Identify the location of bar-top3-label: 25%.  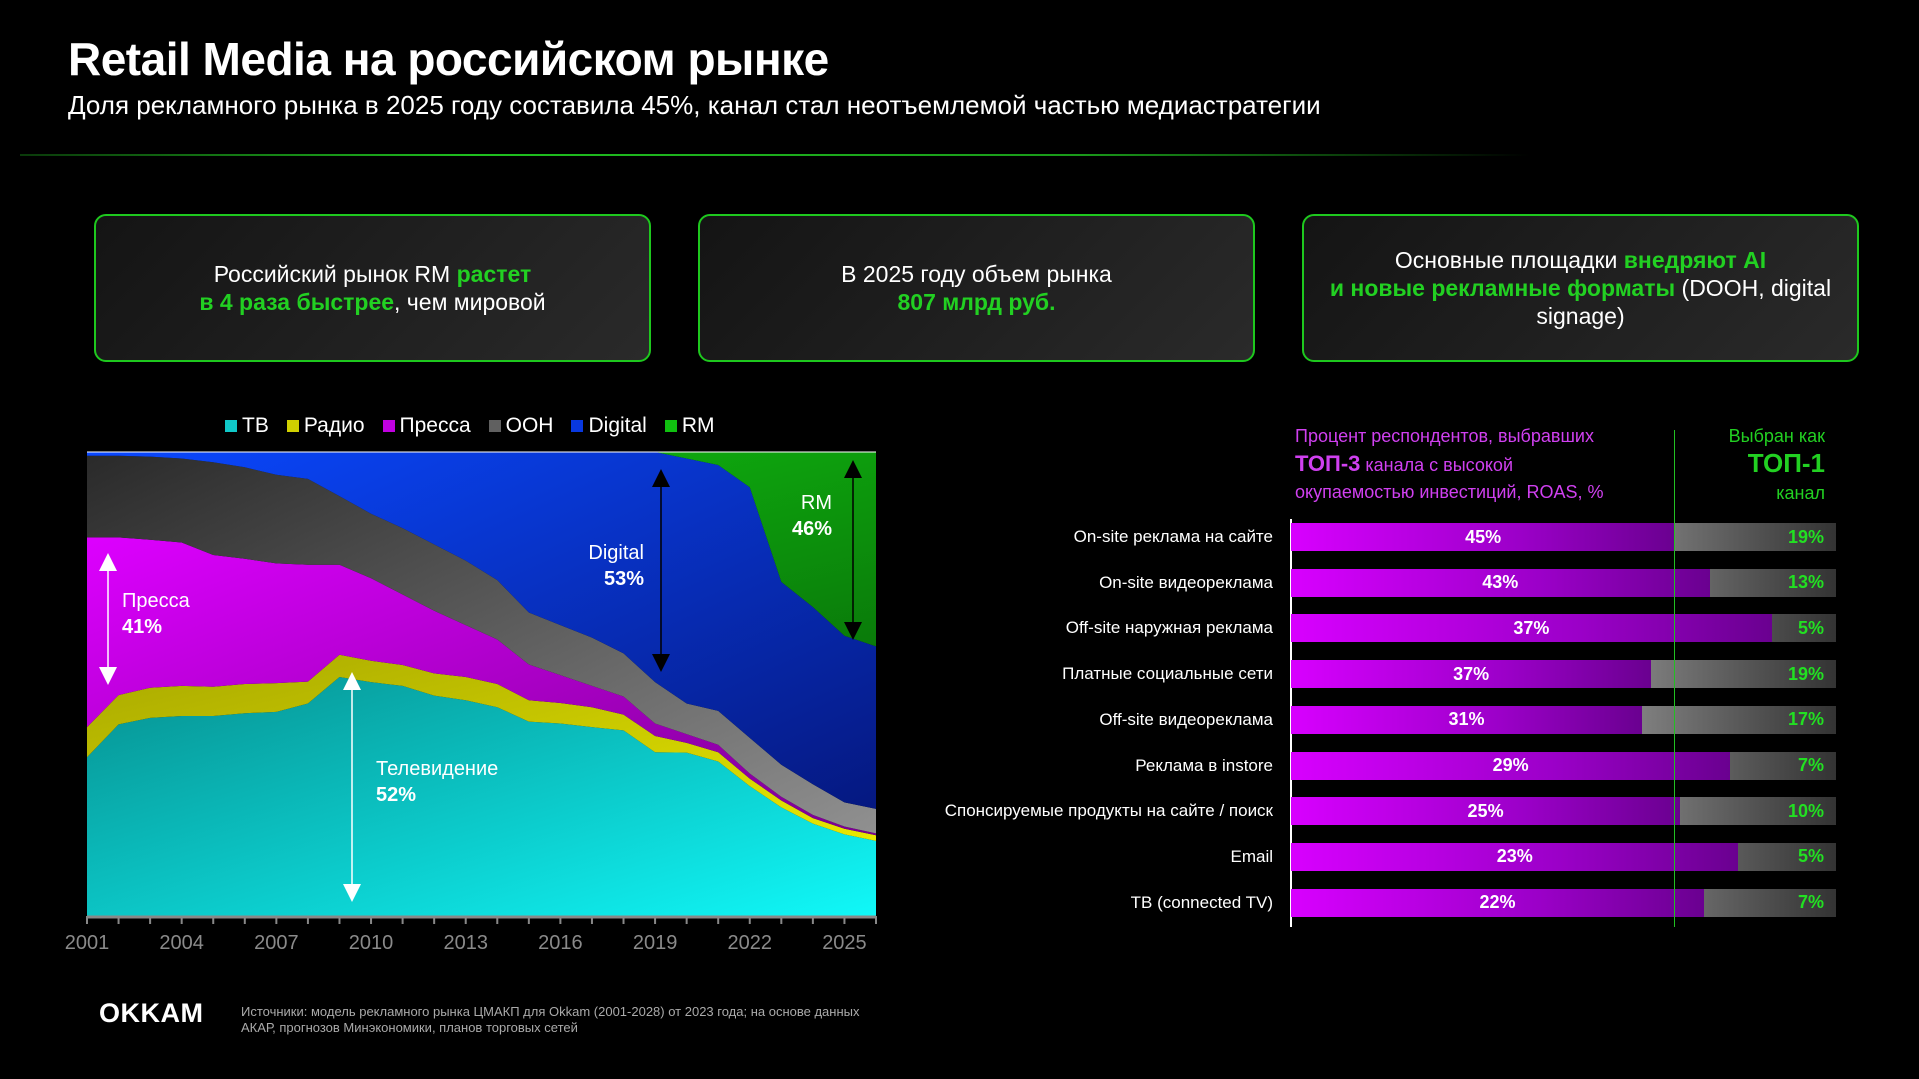
(1485, 810).